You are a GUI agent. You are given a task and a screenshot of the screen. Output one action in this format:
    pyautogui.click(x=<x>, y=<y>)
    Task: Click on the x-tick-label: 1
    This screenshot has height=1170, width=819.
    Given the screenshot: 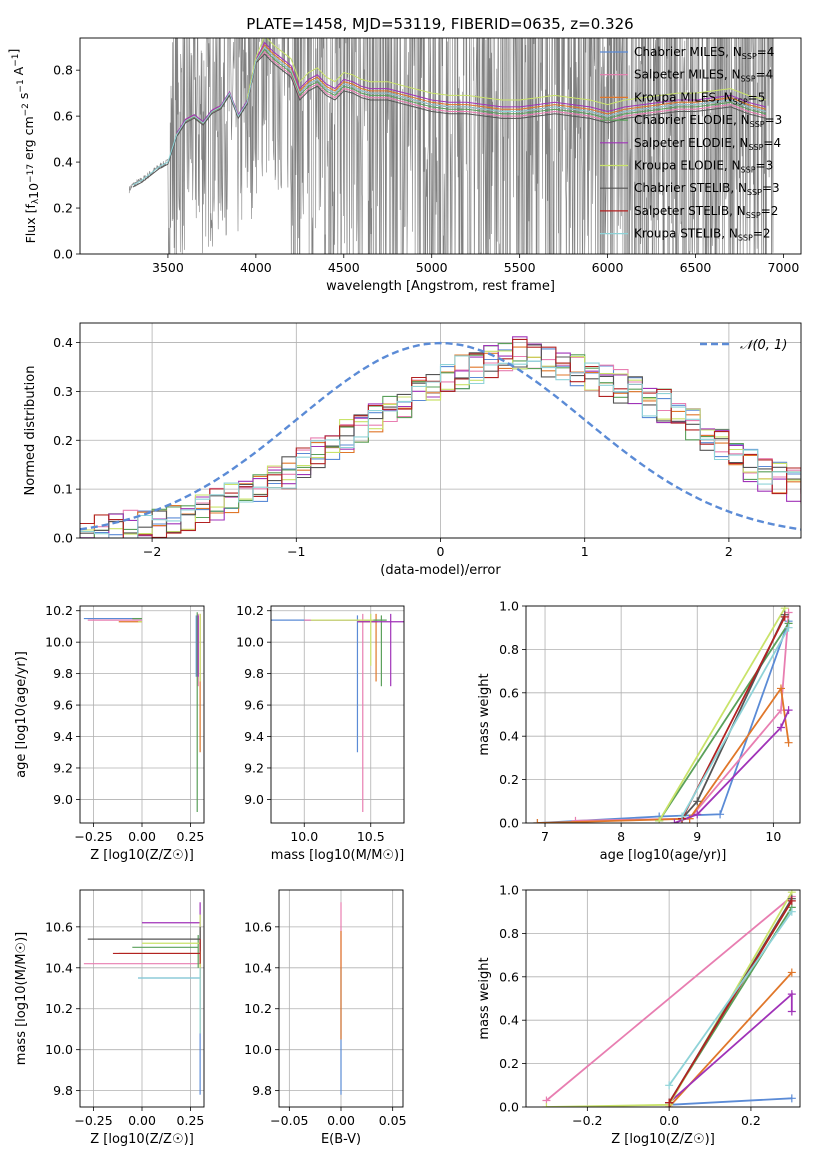 What is the action you would take?
    pyautogui.click(x=585, y=551)
    